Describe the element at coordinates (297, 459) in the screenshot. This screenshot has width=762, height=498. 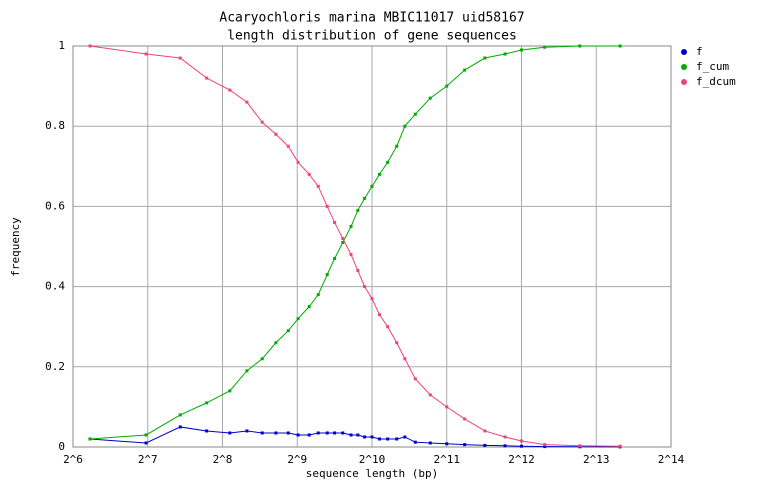
I see `x-tick-label: 2^9` at that location.